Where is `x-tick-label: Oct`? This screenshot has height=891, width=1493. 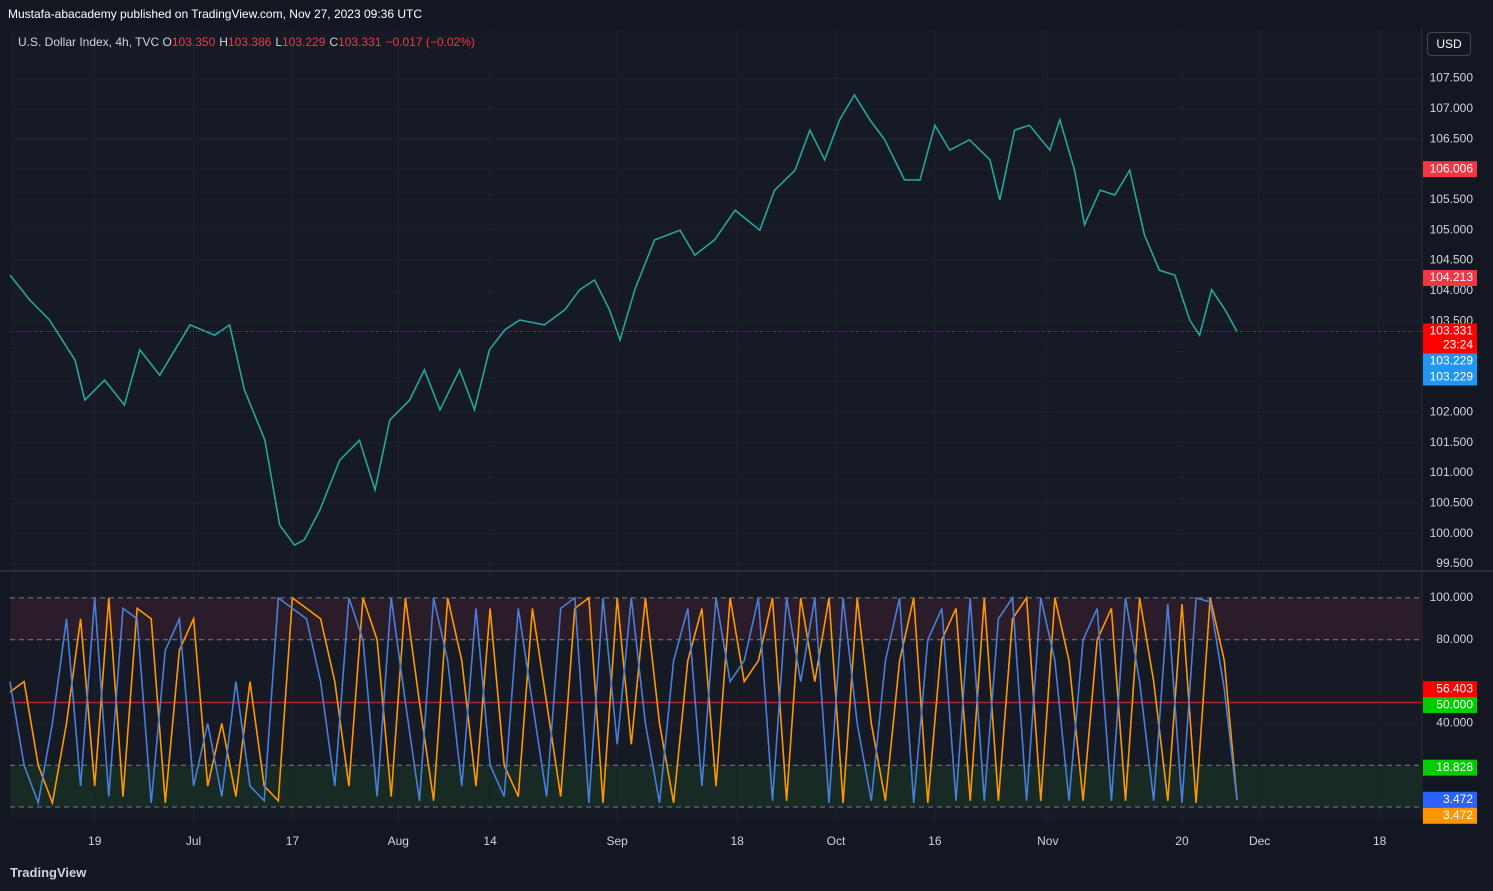
x-tick-label: Oct is located at coordinates (836, 841).